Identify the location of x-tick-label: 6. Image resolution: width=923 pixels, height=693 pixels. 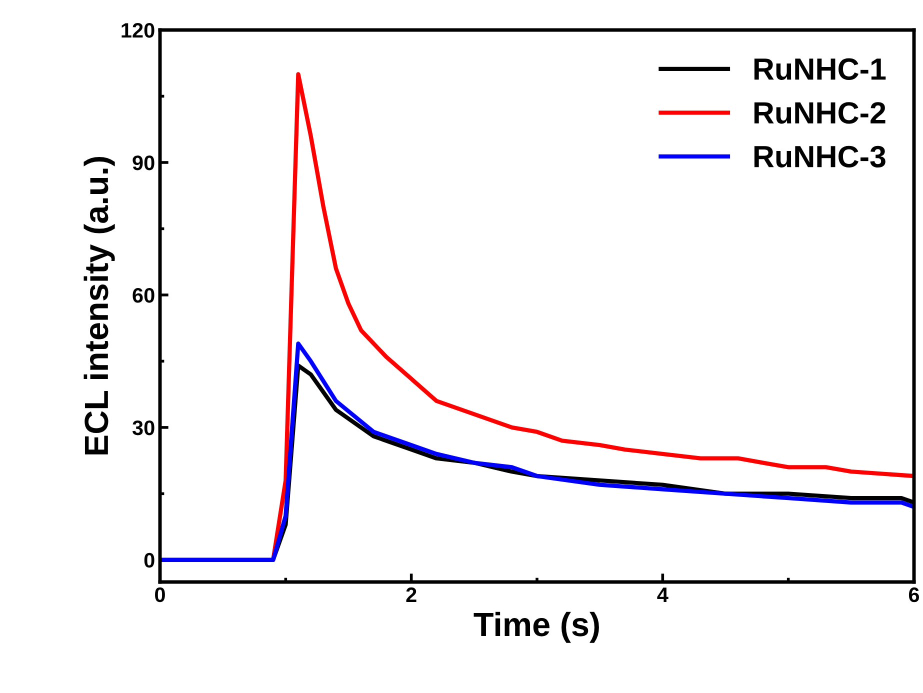
(914, 594).